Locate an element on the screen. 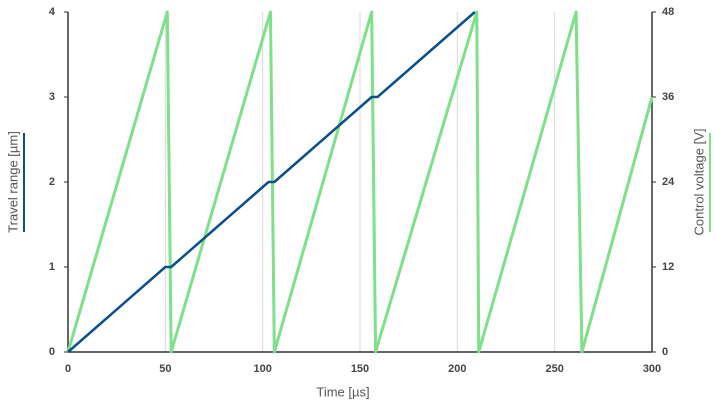 The height and width of the screenshot is (406, 715). y2-tick-label: 48 is located at coordinates (668, 12).